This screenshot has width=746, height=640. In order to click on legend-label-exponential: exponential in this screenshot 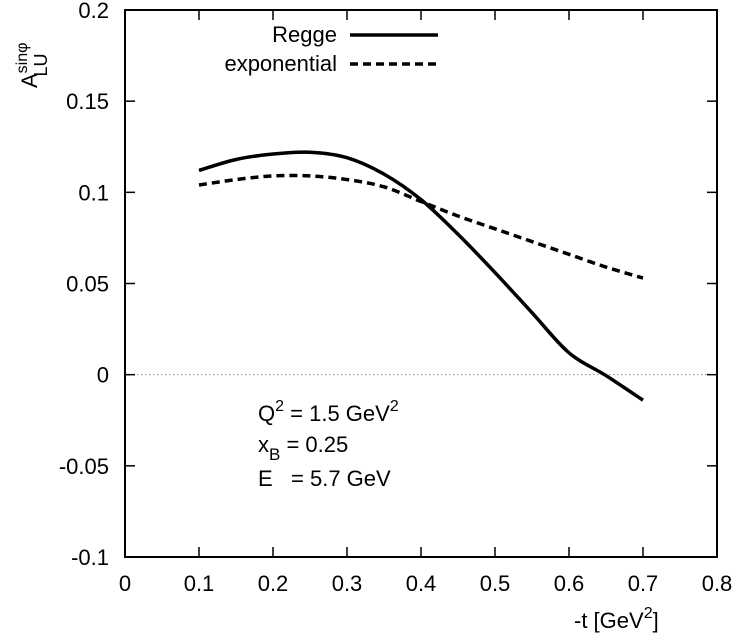, I will do `click(280, 63)`.